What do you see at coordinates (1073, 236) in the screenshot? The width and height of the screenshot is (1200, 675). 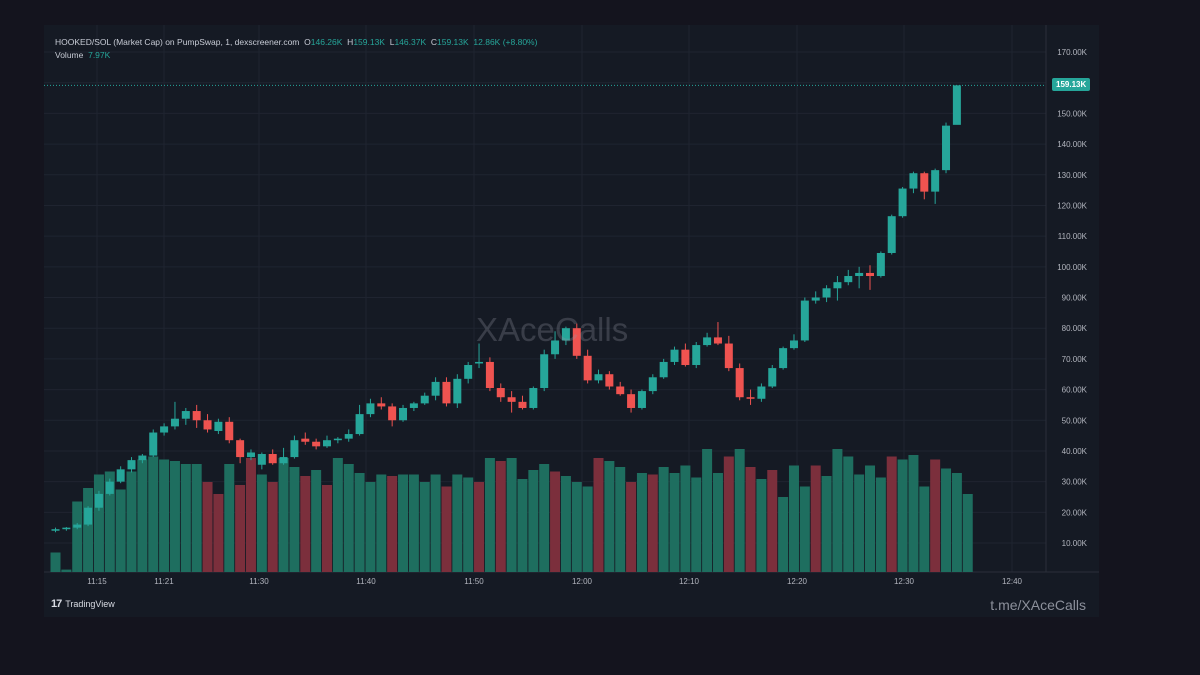 I see `y-tick-label: 110.00K` at bounding box center [1073, 236].